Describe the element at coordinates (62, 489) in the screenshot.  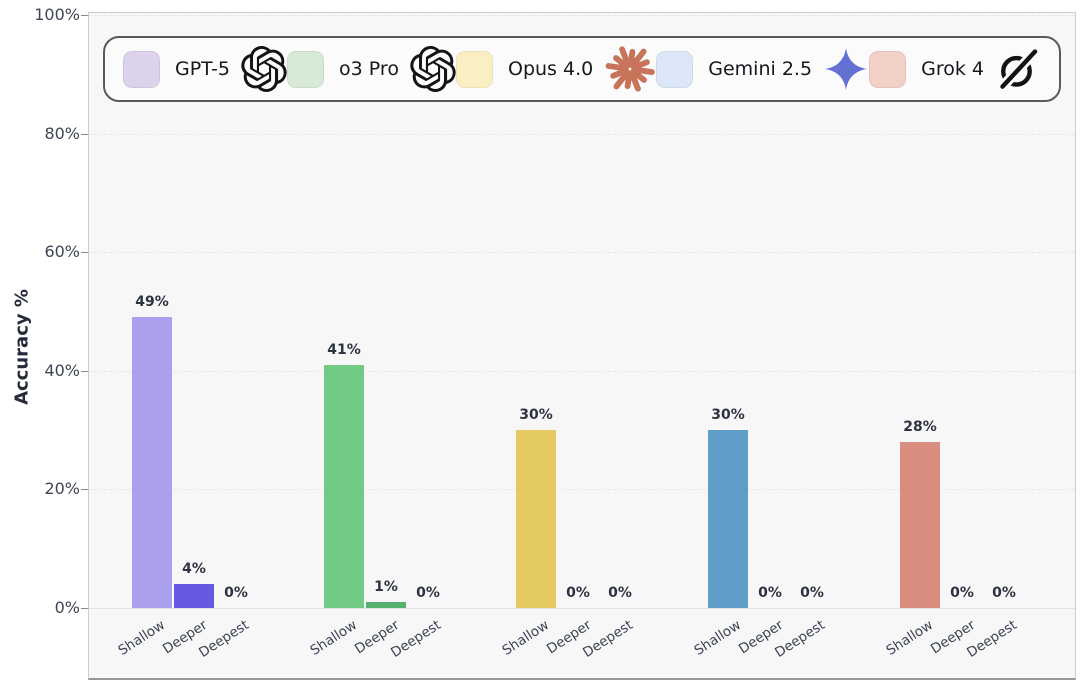
I see `y-tick-label: 20%` at that location.